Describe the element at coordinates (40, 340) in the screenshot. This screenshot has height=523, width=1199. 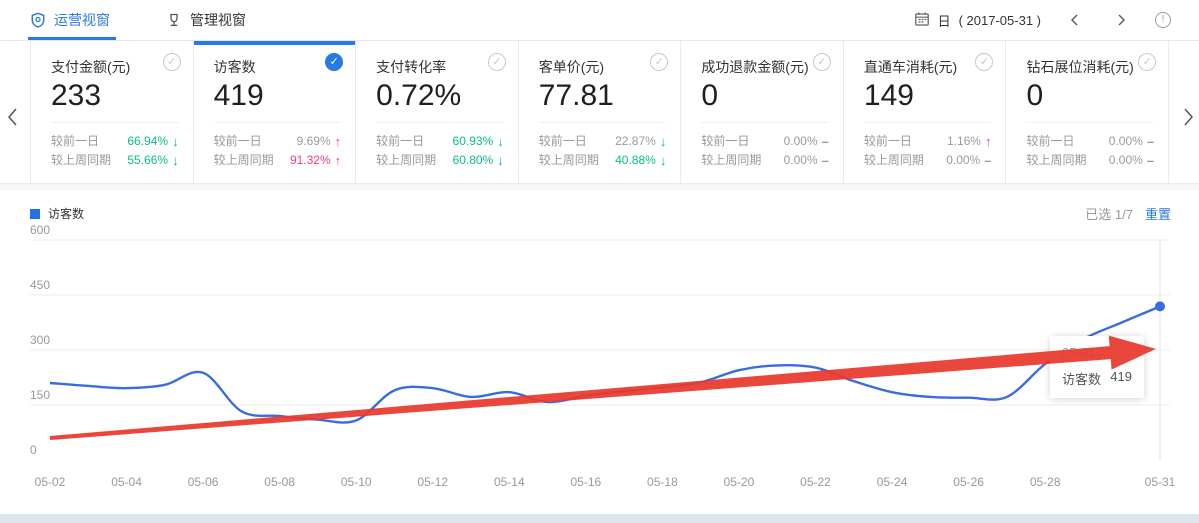
I see `svg-text: 300` at that location.